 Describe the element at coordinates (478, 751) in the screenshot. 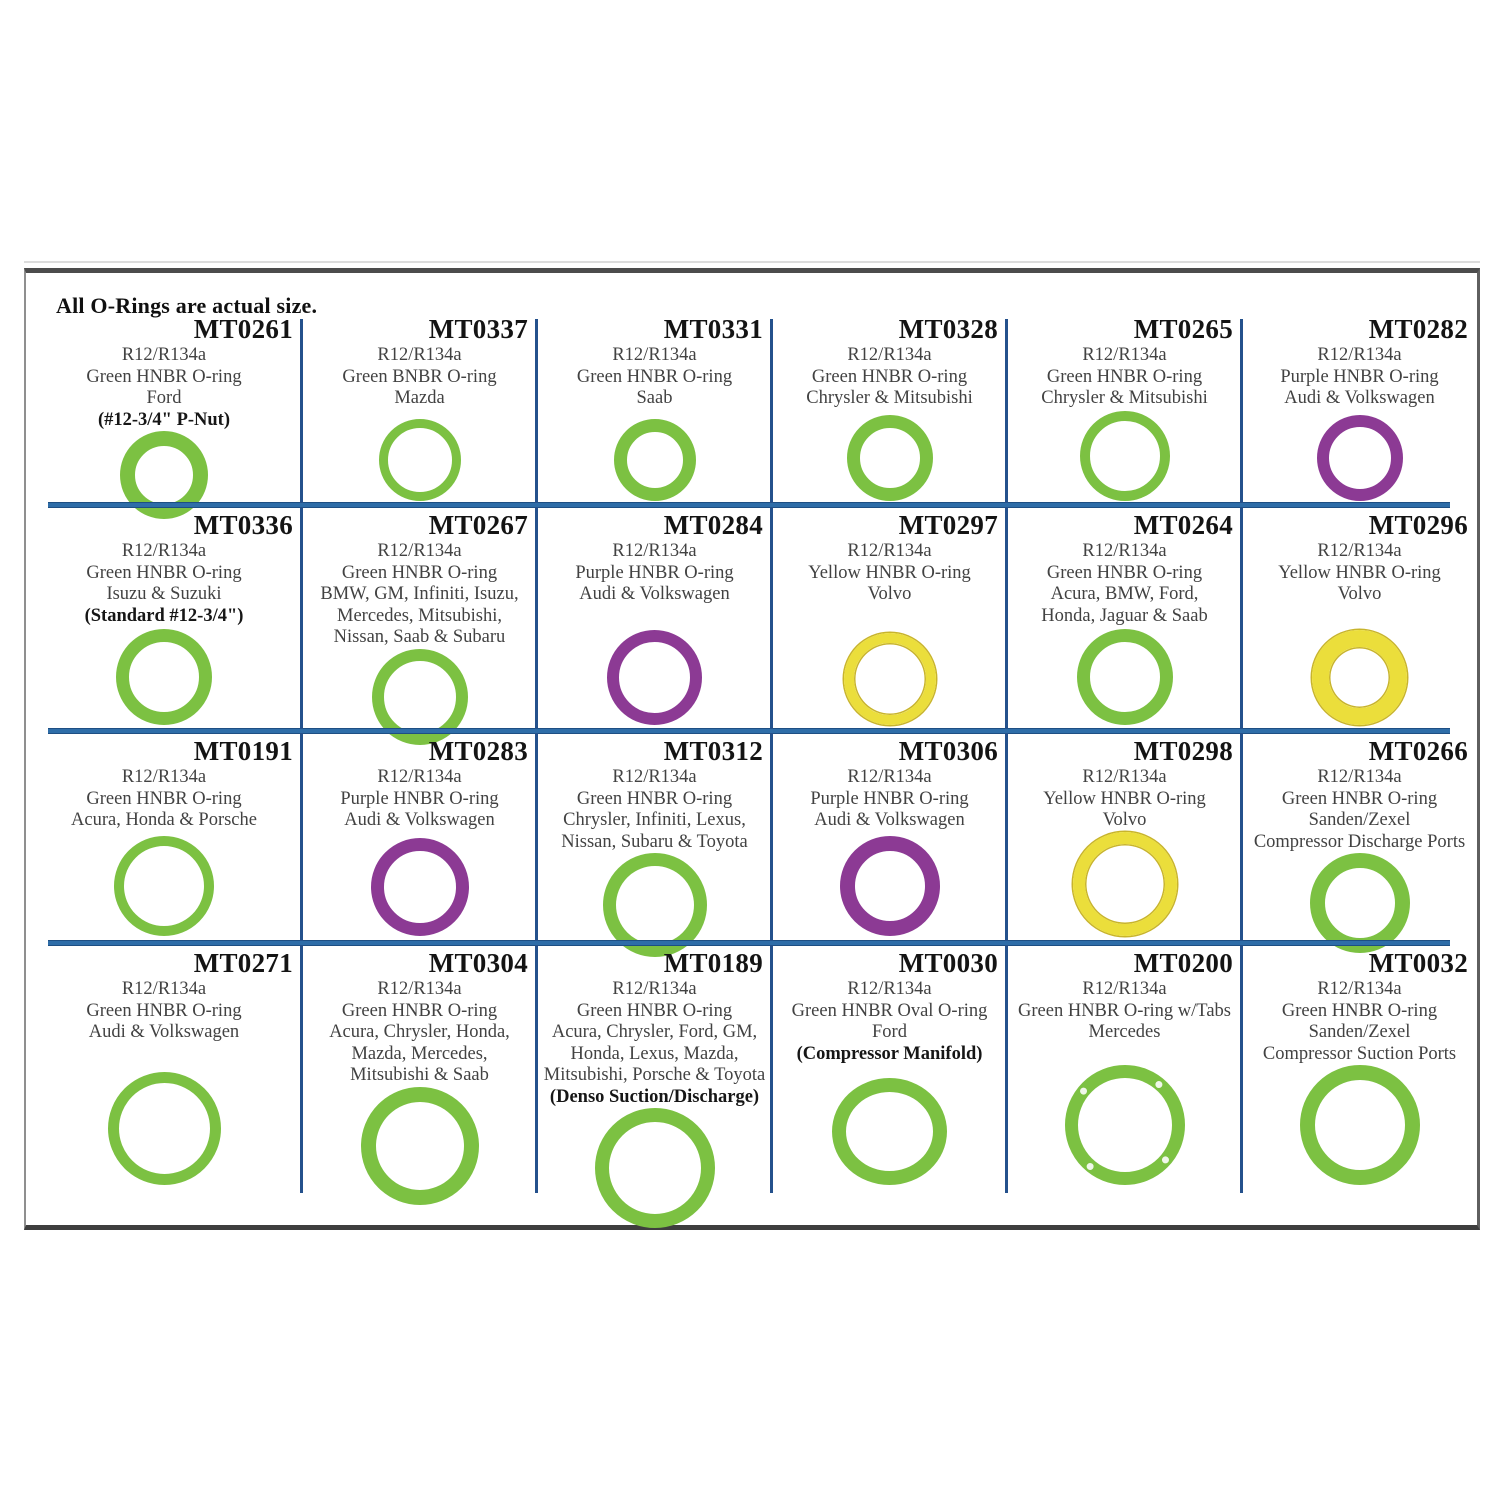

I see `part-number: MT0283` at that location.